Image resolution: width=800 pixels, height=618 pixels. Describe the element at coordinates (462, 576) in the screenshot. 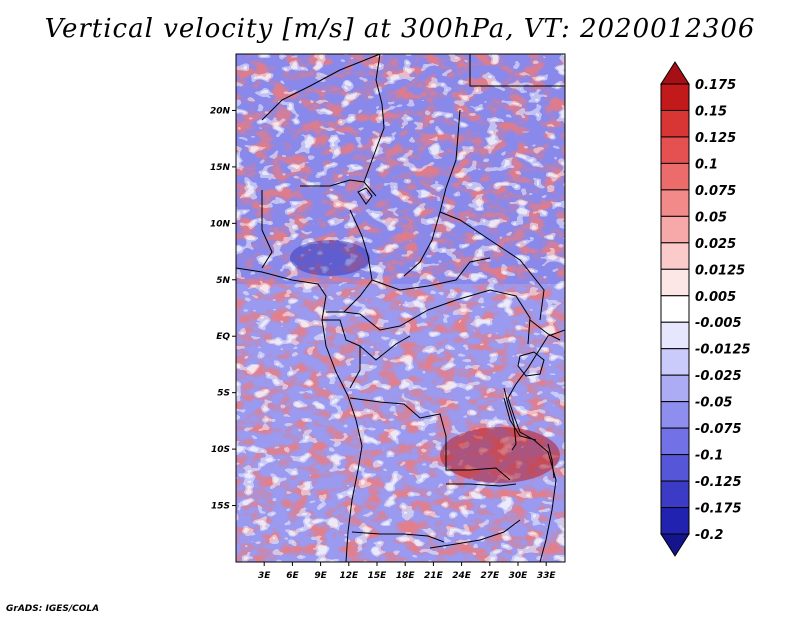

I see `lon-tick-label: 24E` at that location.